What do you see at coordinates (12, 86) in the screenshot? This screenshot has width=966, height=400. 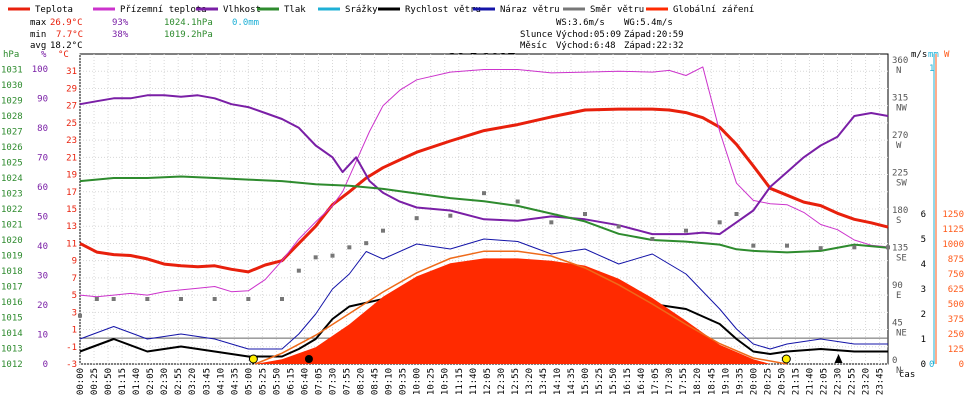 I see `hpa-tick-label: 1030` at bounding box center [12, 86].